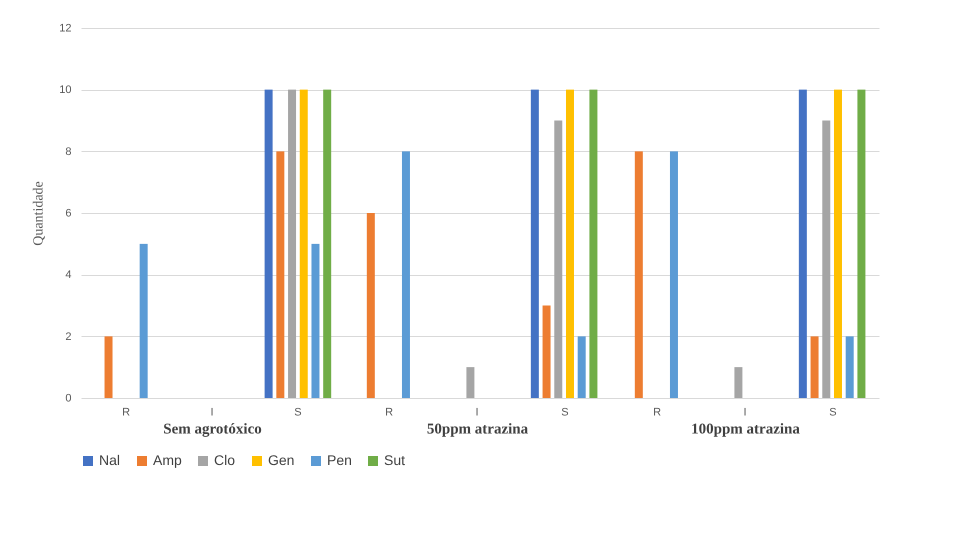 The image size is (957, 555). What do you see at coordinates (68, 336) in the screenshot?
I see `y-tick-label: 2` at bounding box center [68, 336].